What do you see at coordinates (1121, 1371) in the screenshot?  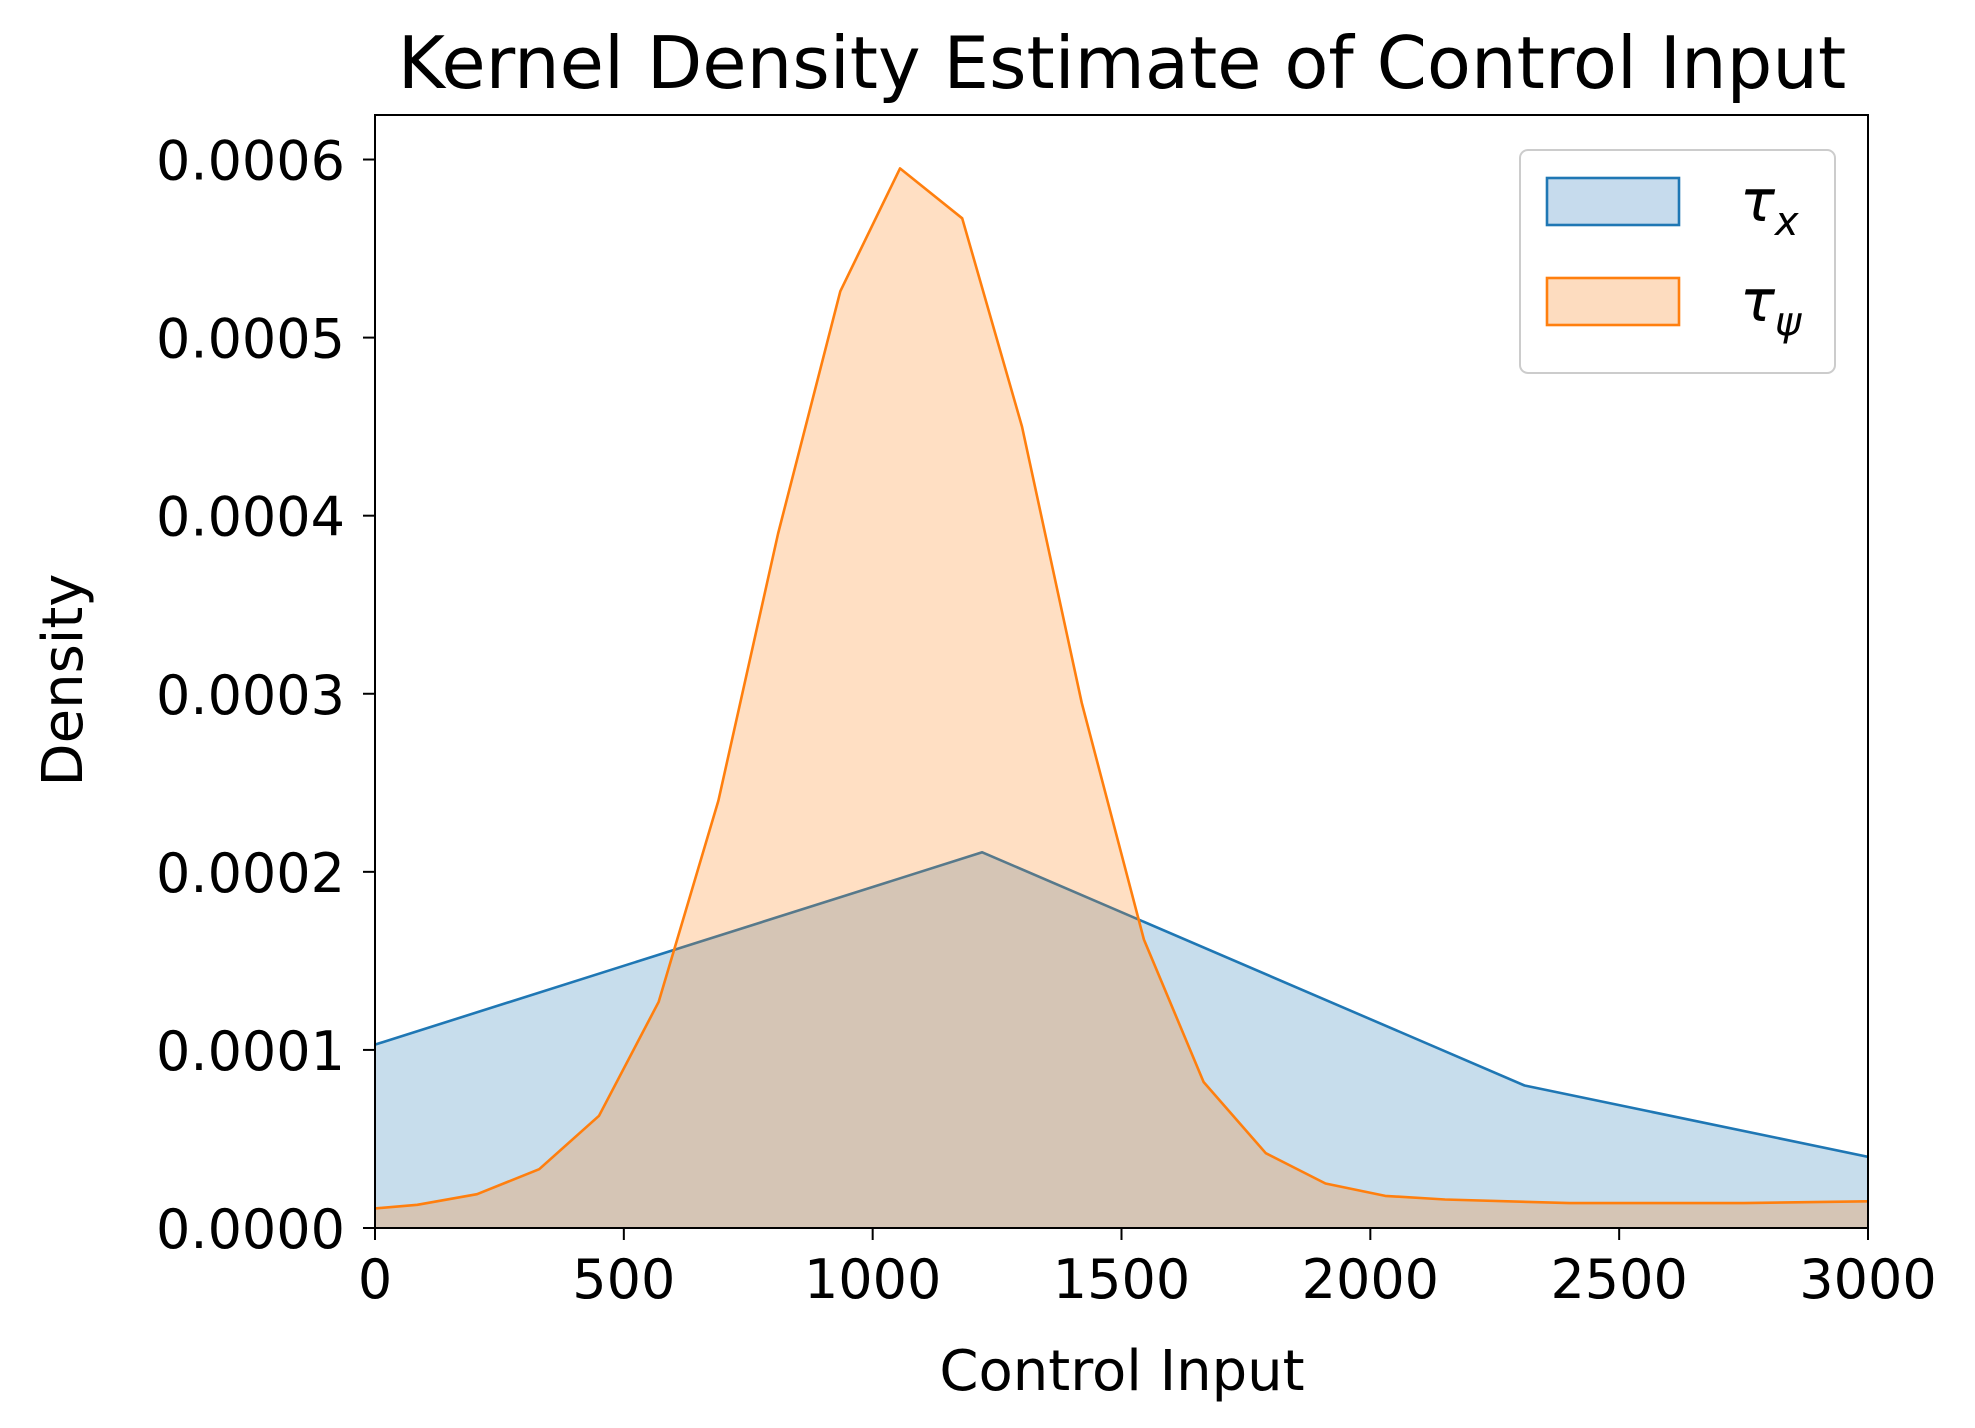 I see `x-axis-label: Control Input` at bounding box center [1121, 1371].